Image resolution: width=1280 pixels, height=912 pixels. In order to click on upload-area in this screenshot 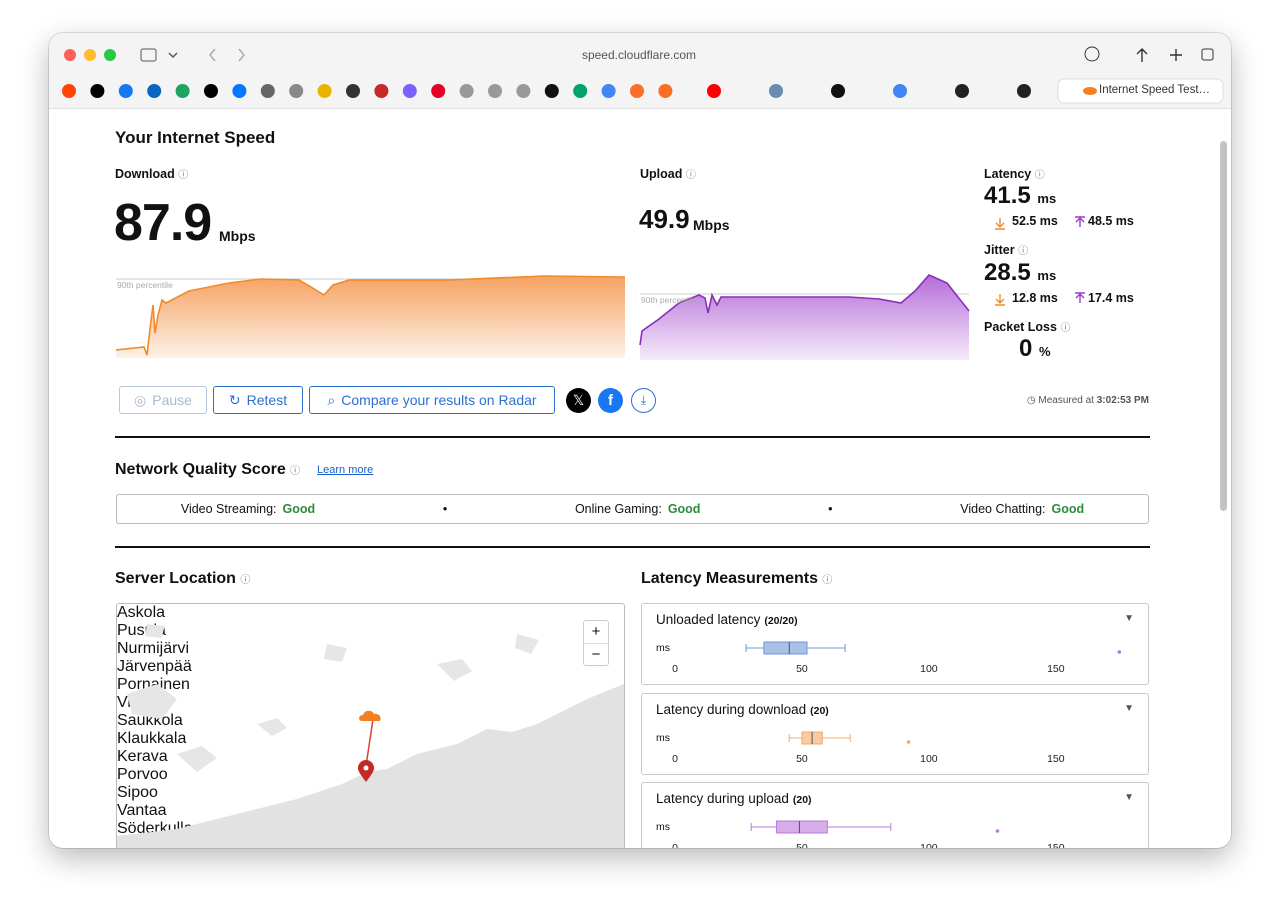, I will do `click(804, 317)`.